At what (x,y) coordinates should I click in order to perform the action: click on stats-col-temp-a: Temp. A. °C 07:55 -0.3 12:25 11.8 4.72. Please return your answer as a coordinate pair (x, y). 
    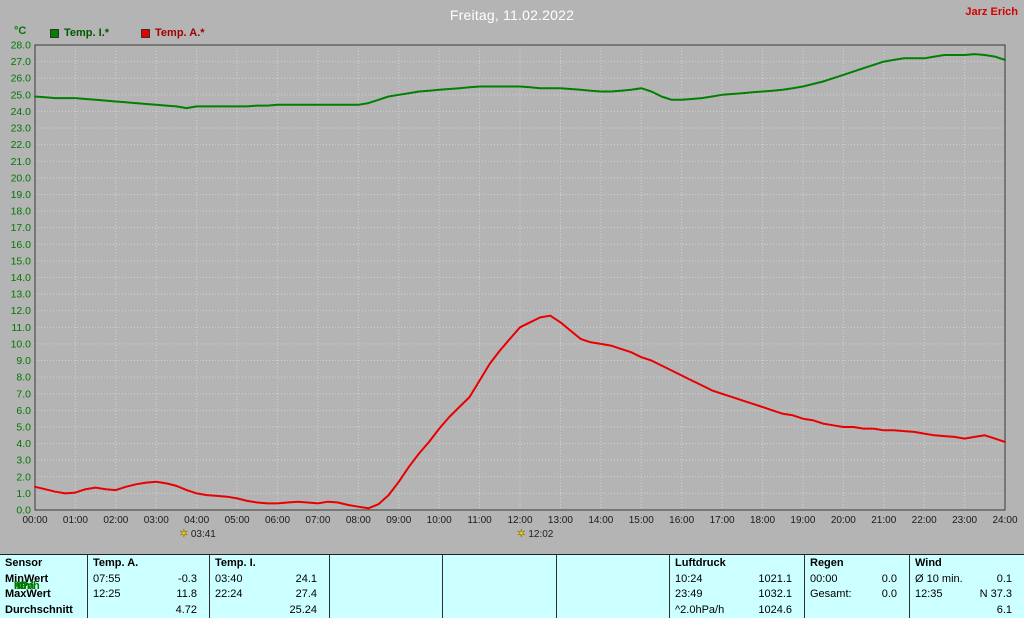
    Looking at the image, I should click on (112, 586).